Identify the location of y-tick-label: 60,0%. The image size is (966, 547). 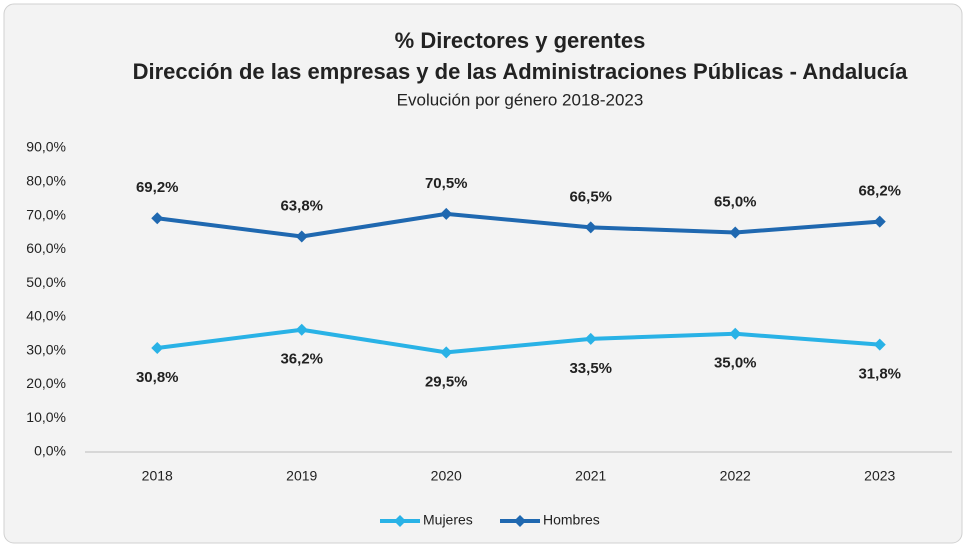
(46, 248).